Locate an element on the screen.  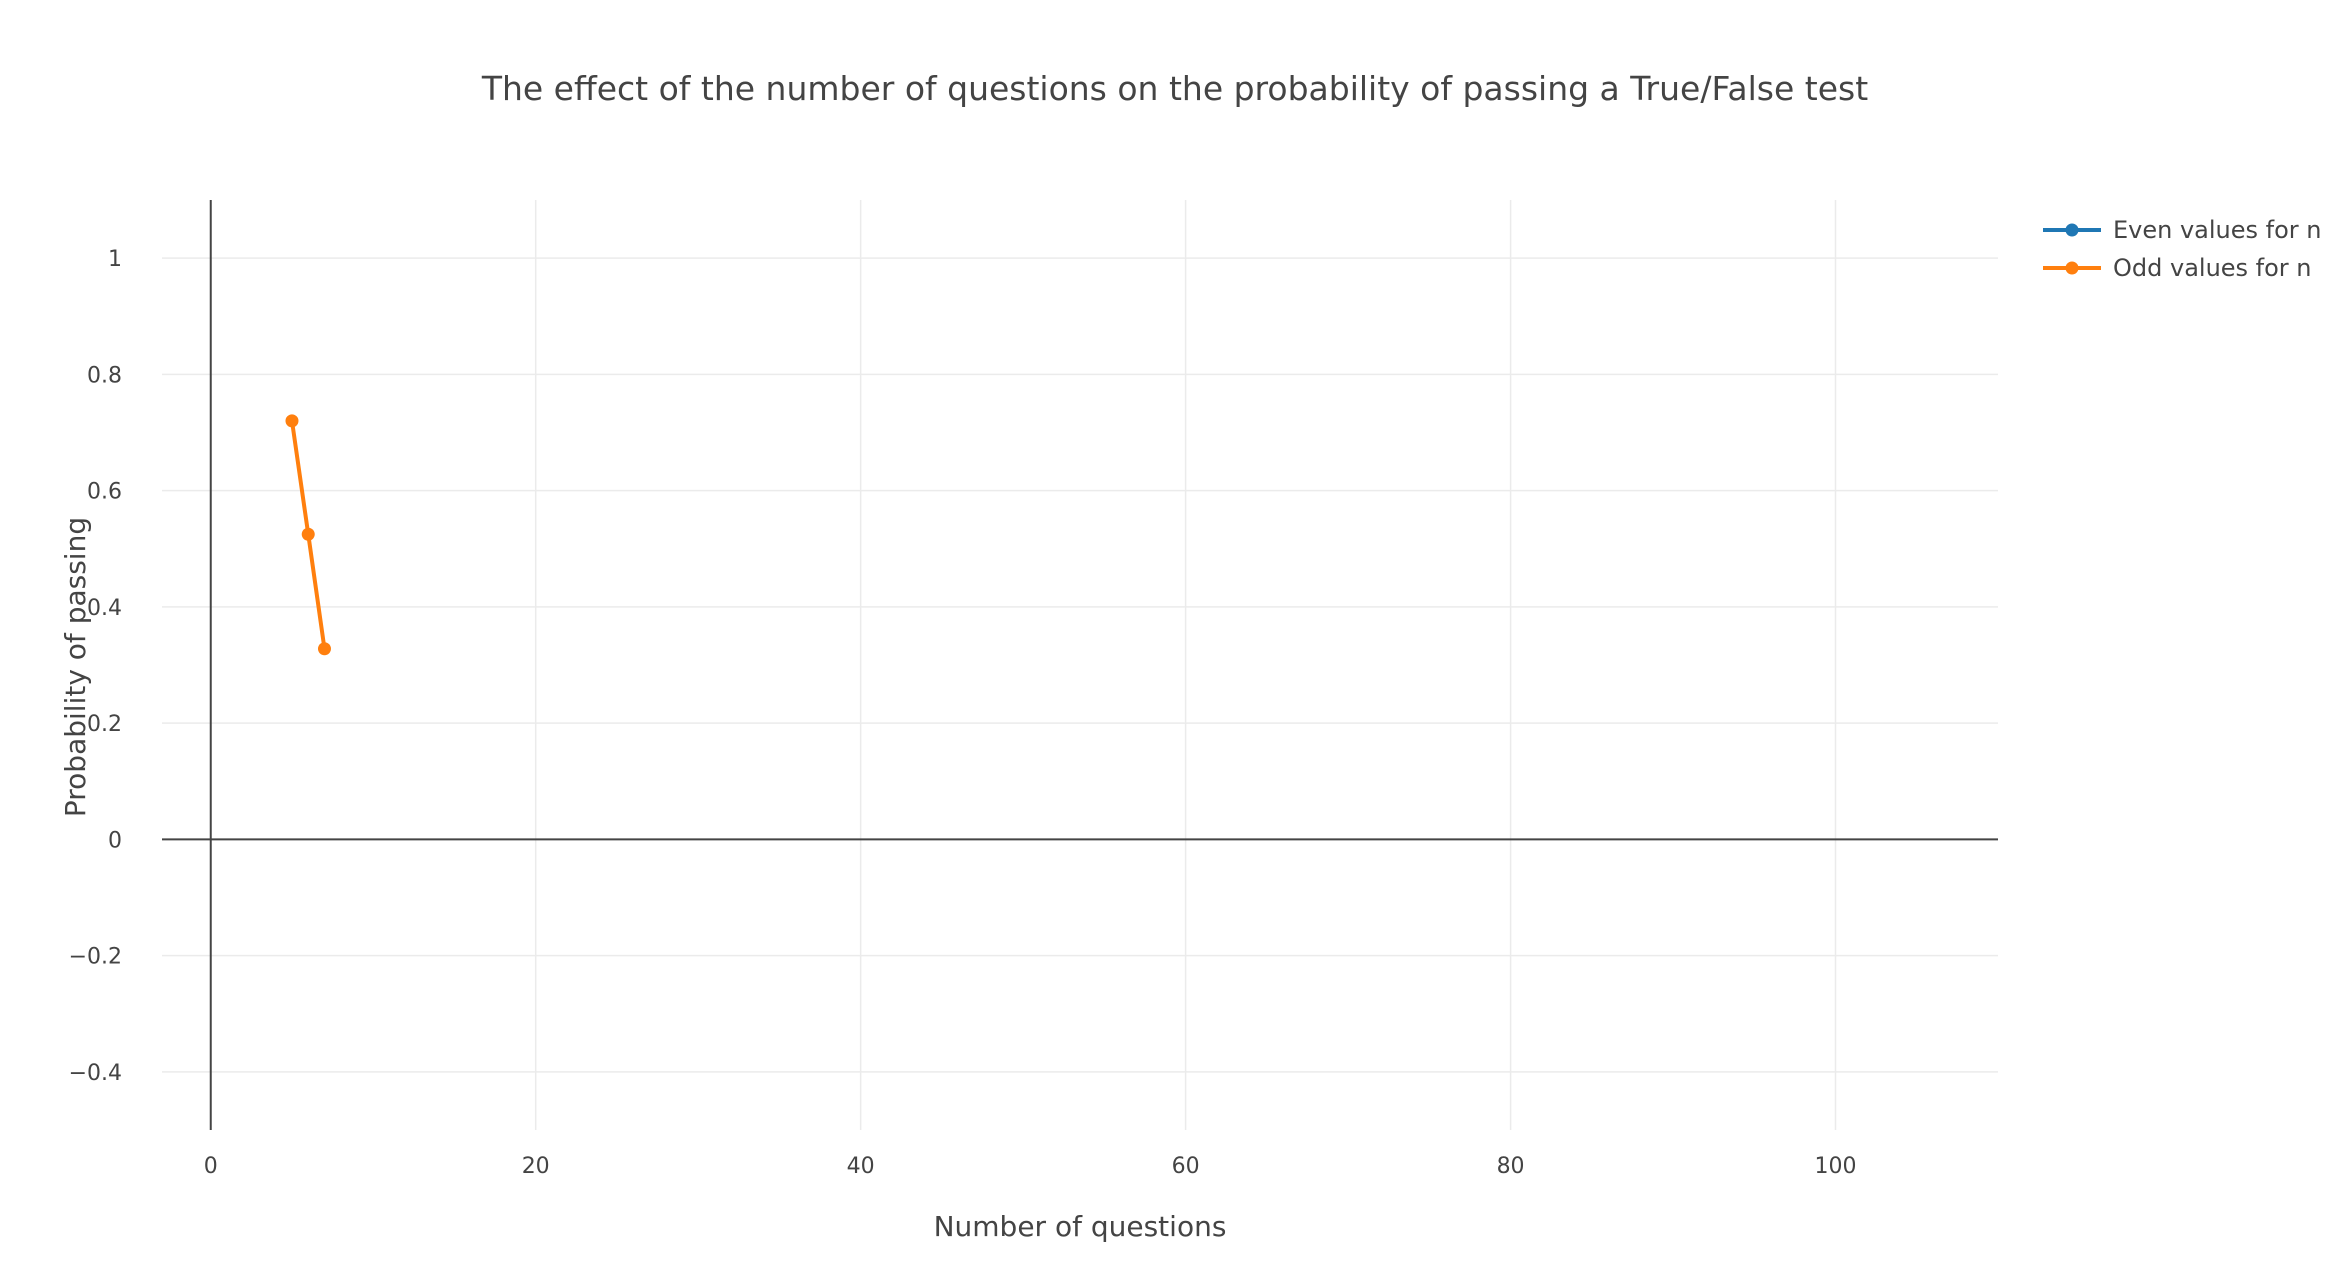
y-tick-label: −0.2 is located at coordinates (95, 957).